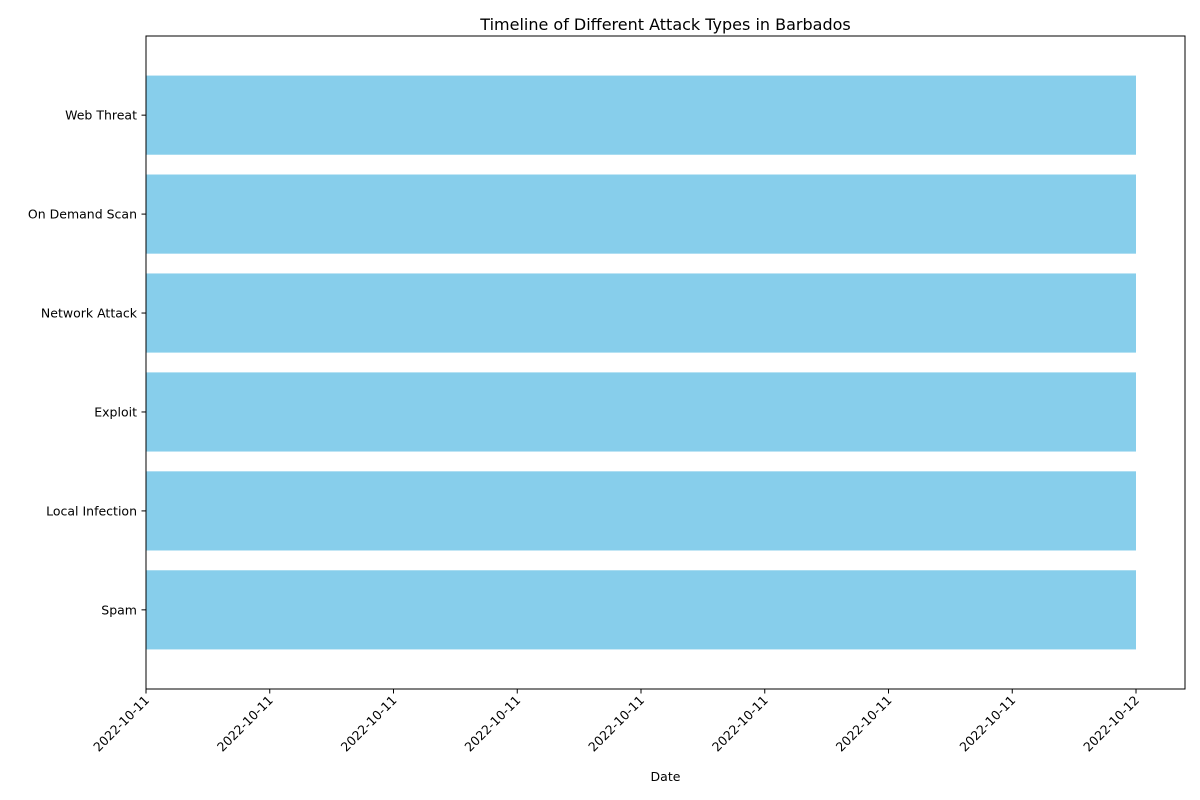  What do you see at coordinates (641, 115) in the screenshot?
I see `bar-web-threat` at bounding box center [641, 115].